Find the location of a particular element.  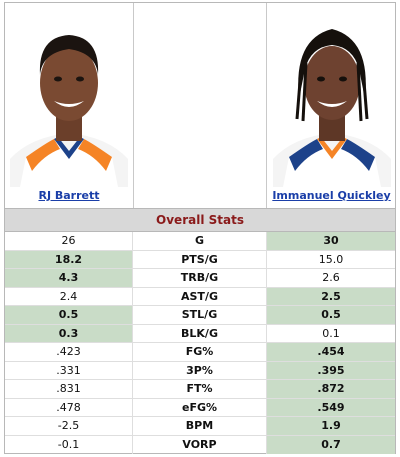

stat-right-value: 0.1 is located at coordinates (330, 333).